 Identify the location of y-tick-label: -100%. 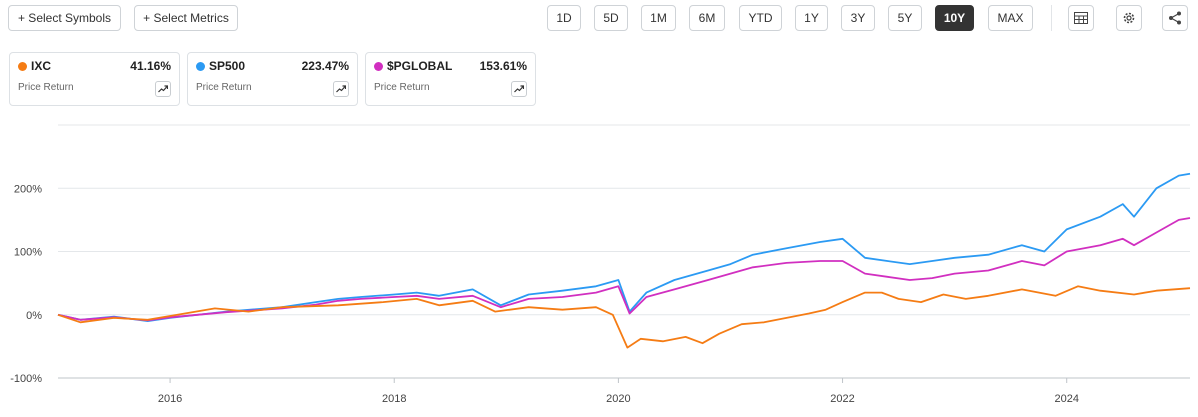
(26, 379).